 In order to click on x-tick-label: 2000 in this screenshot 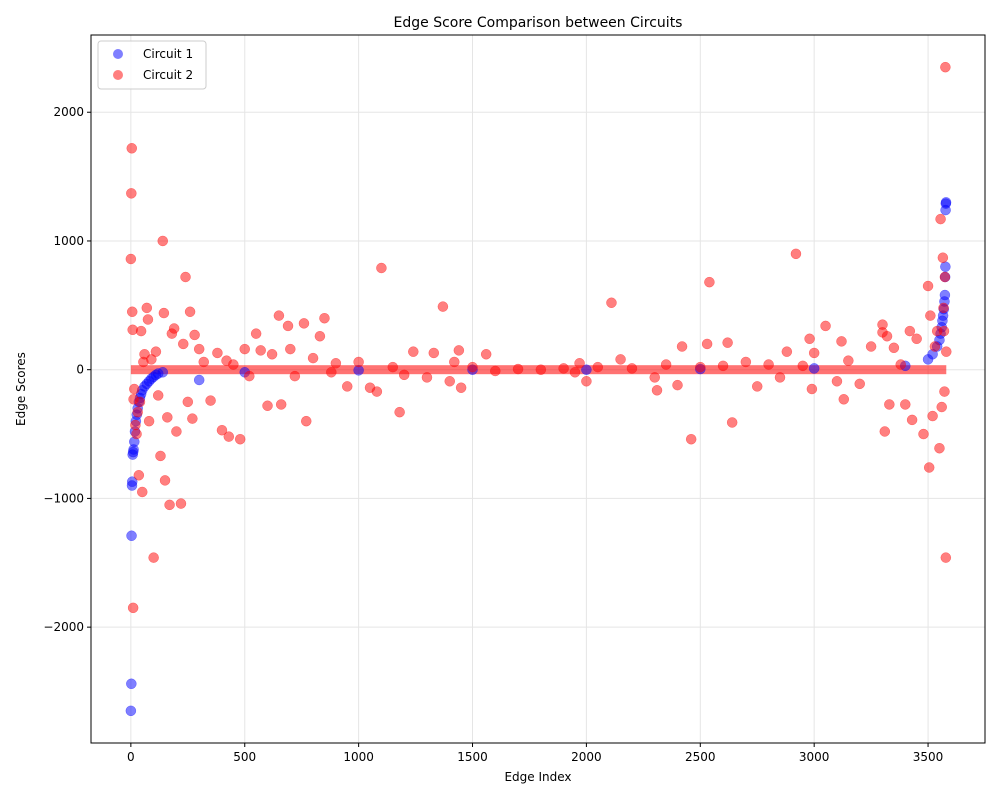, I will do `click(586, 757)`.